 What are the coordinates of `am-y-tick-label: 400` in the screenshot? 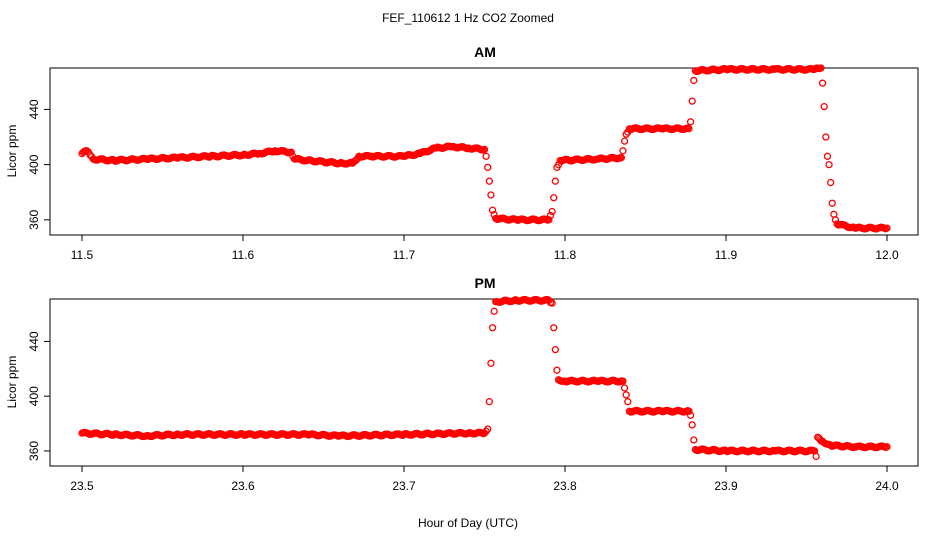 It's located at (34, 164).